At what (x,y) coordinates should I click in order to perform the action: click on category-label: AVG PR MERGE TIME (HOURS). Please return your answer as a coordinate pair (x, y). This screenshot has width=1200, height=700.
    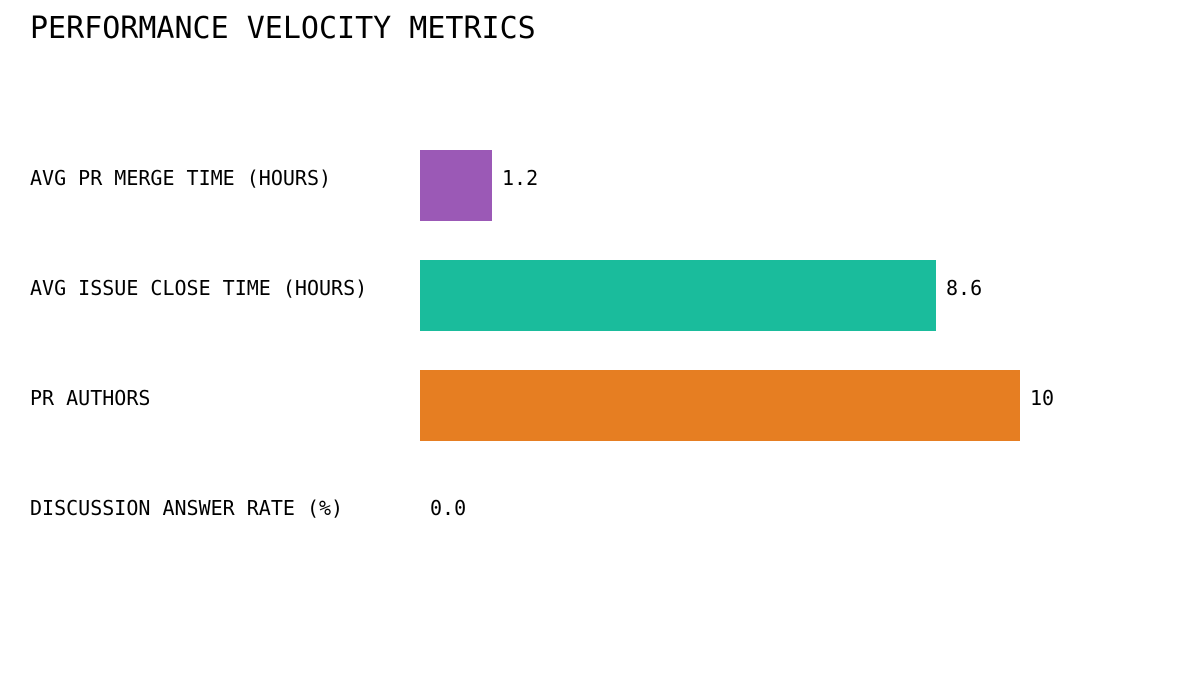
    Looking at the image, I should click on (181, 178).